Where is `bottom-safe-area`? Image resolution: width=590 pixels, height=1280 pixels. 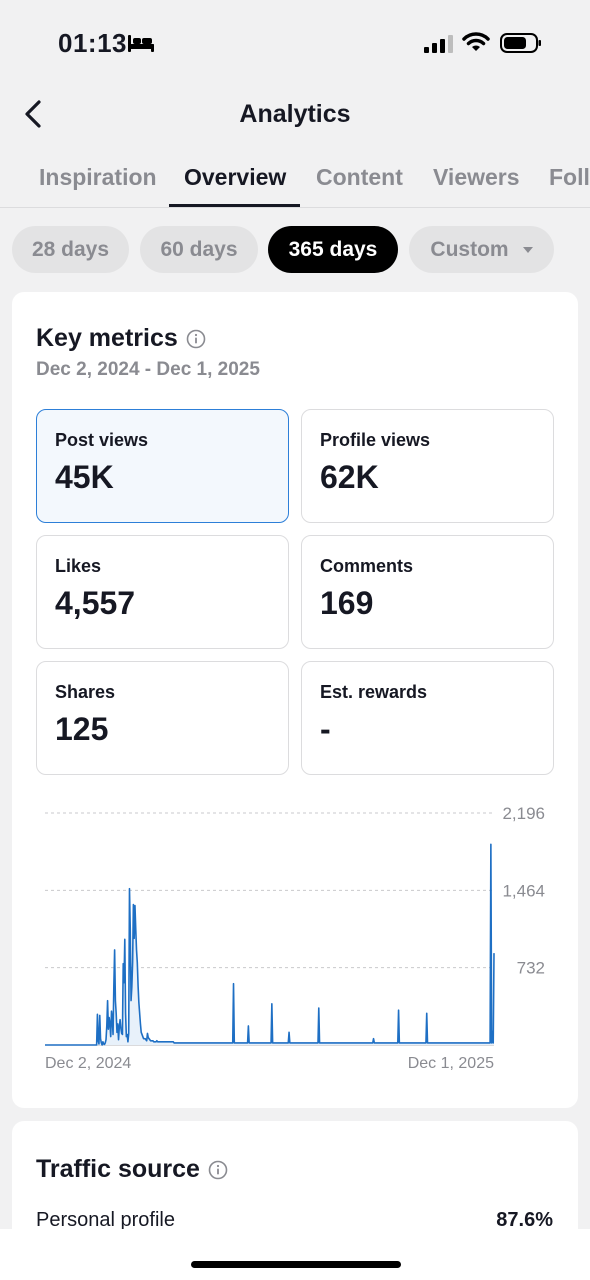 bottom-safe-area is located at coordinates (295, 1254).